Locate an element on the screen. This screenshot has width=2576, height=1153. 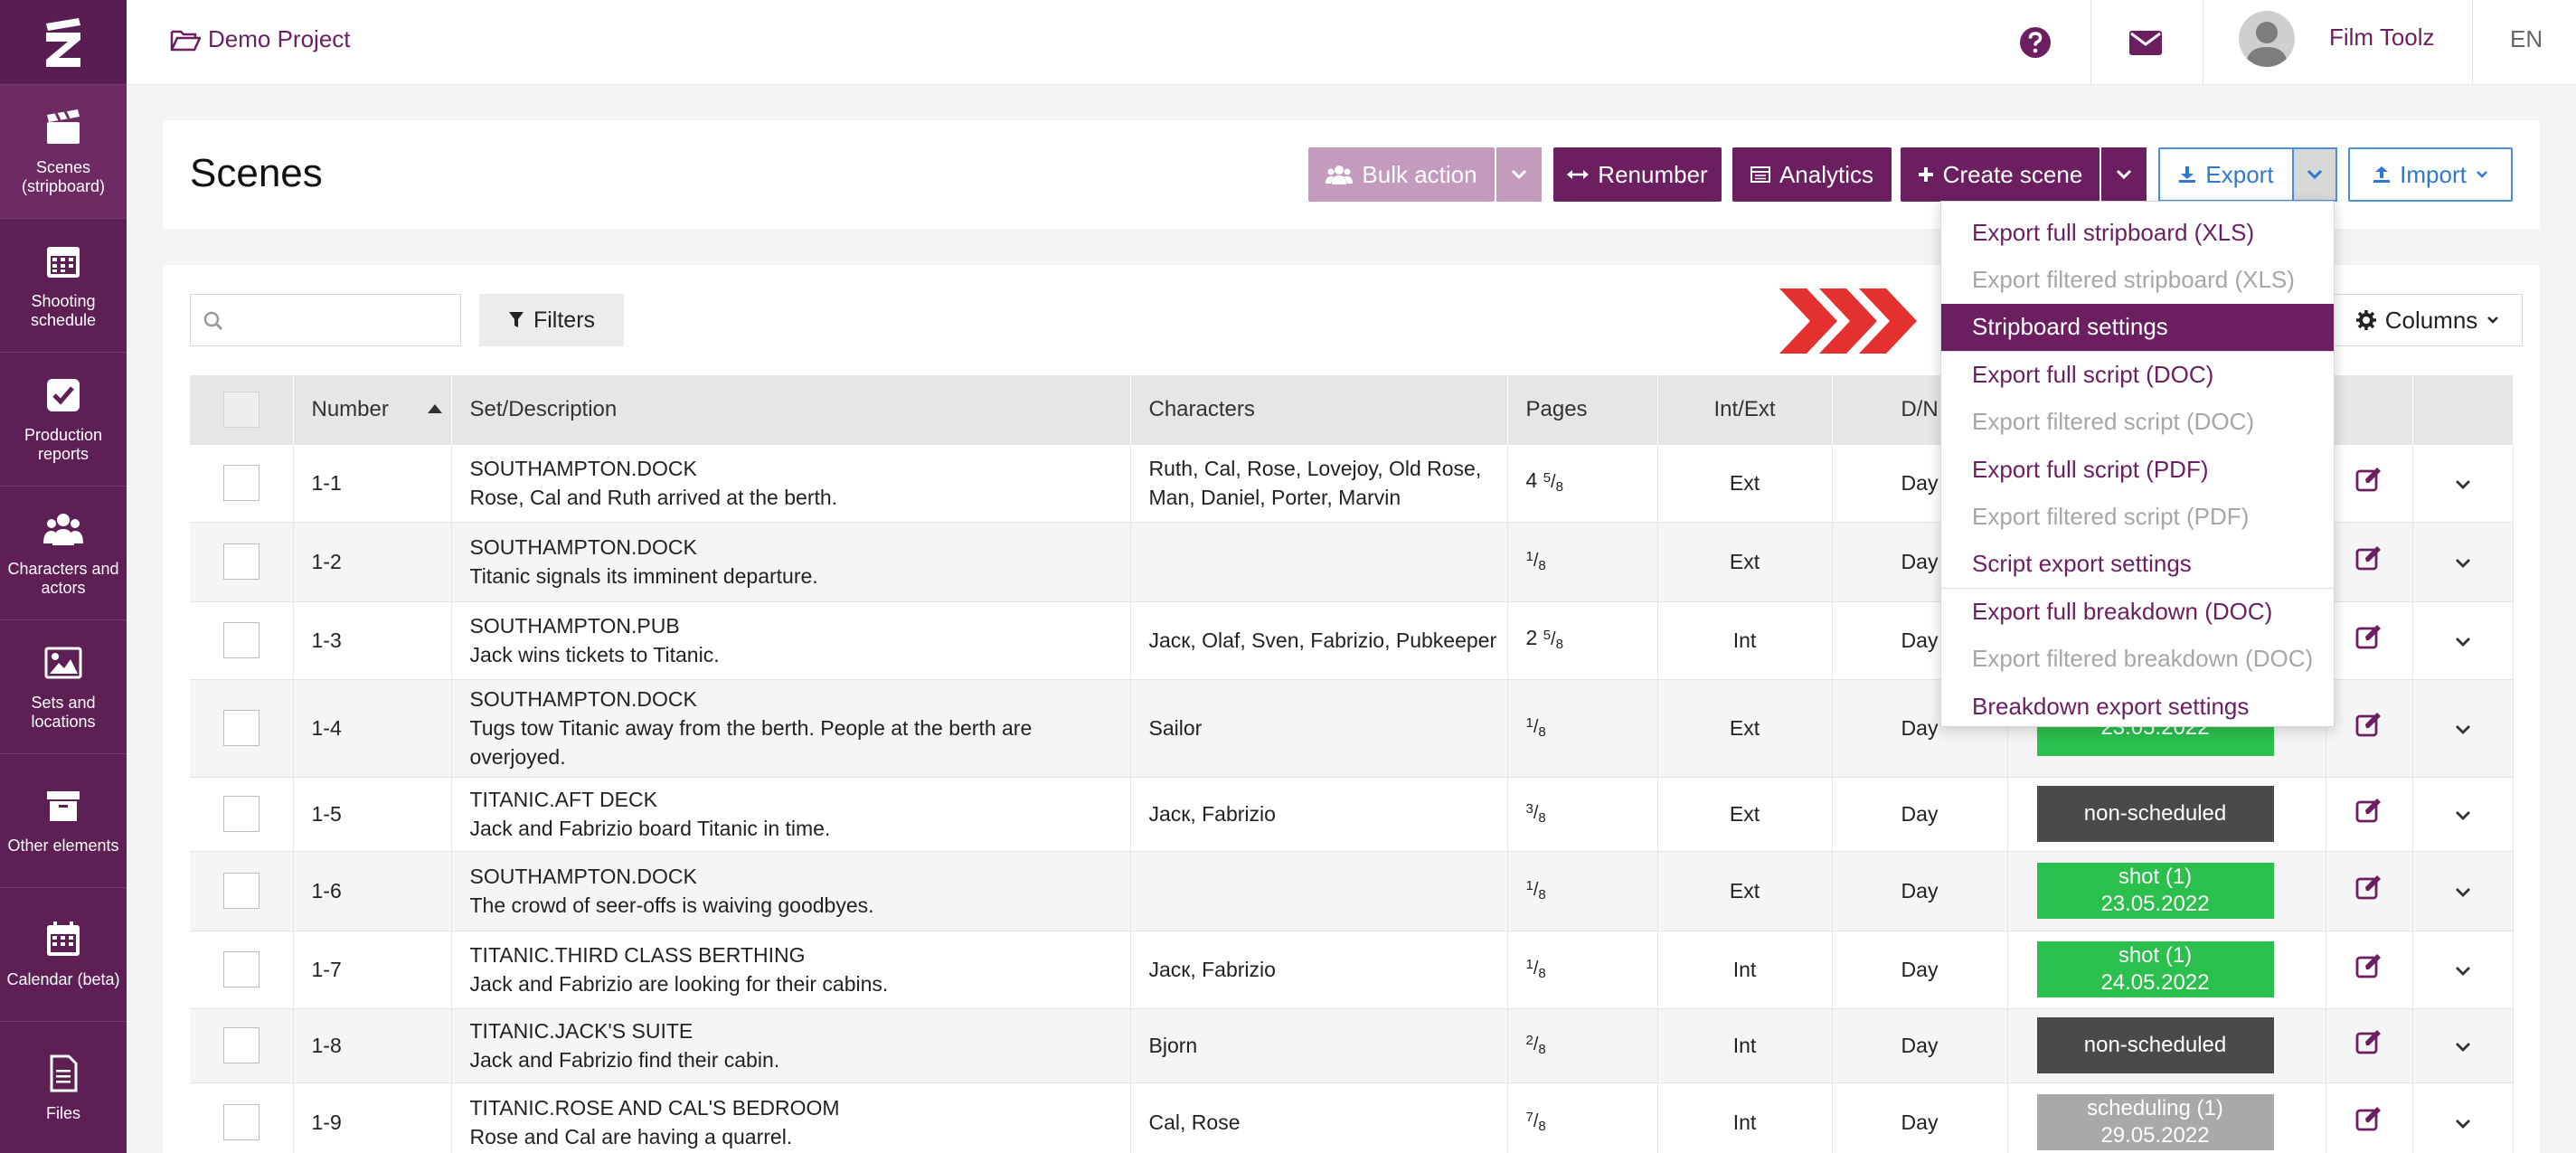
project-link: Demo Project is located at coordinates (260, 39).